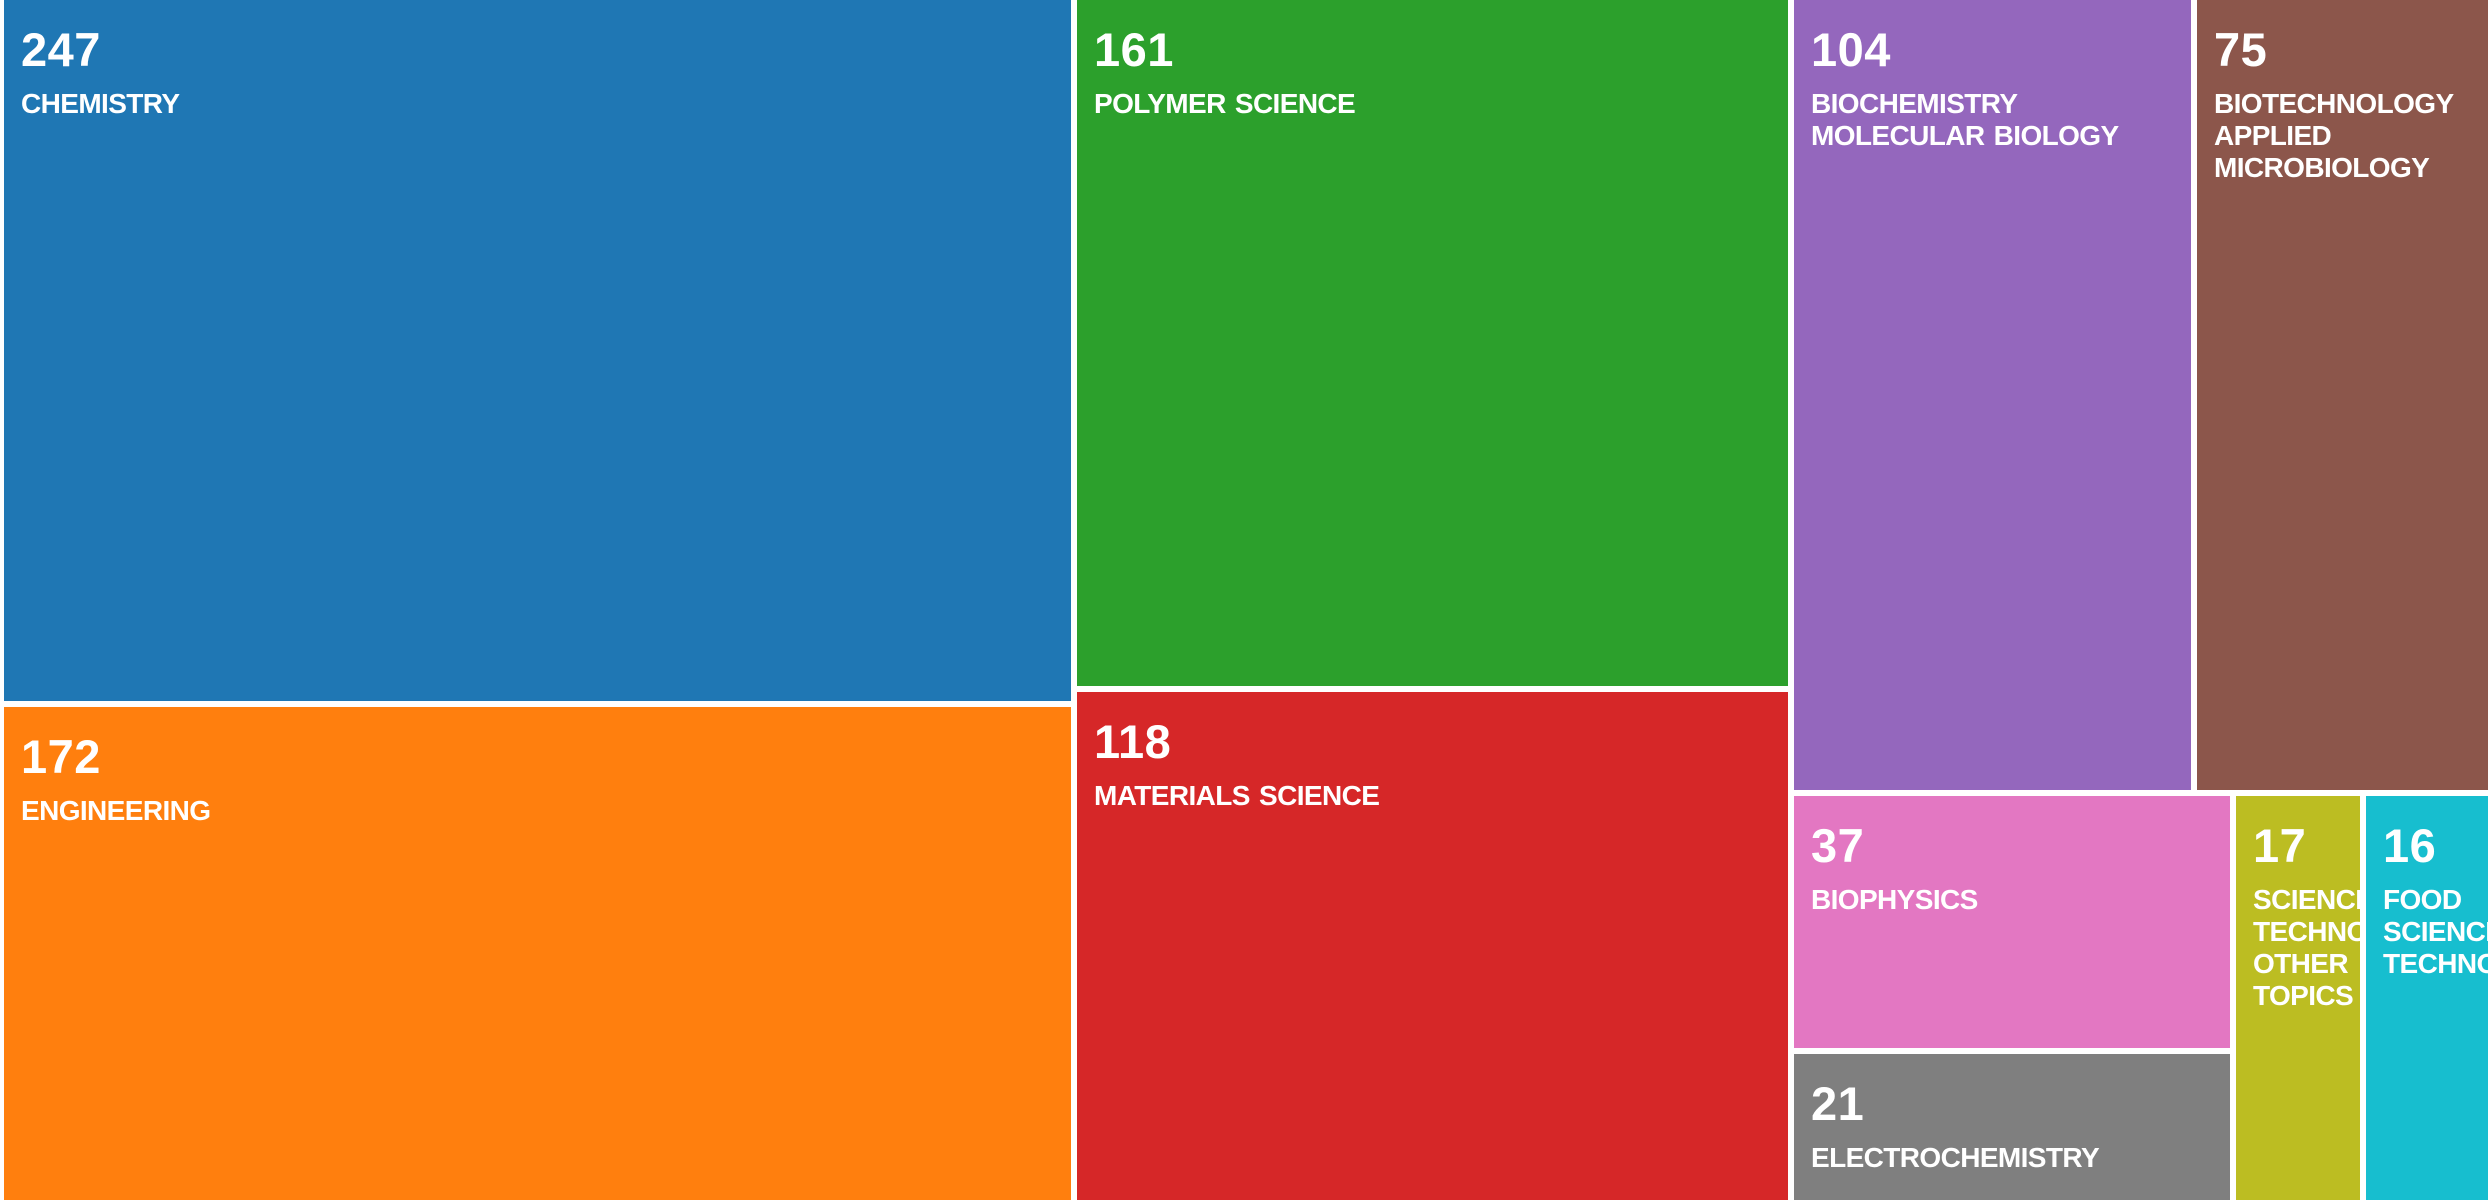 Image resolution: width=2488 pixels, height=1200 pixels. Describe the element at coordinates (1432, 946) in the screenshot. I see `treemap-tile-materials-science: 118 MATERIALS SCIENCE` at that location.